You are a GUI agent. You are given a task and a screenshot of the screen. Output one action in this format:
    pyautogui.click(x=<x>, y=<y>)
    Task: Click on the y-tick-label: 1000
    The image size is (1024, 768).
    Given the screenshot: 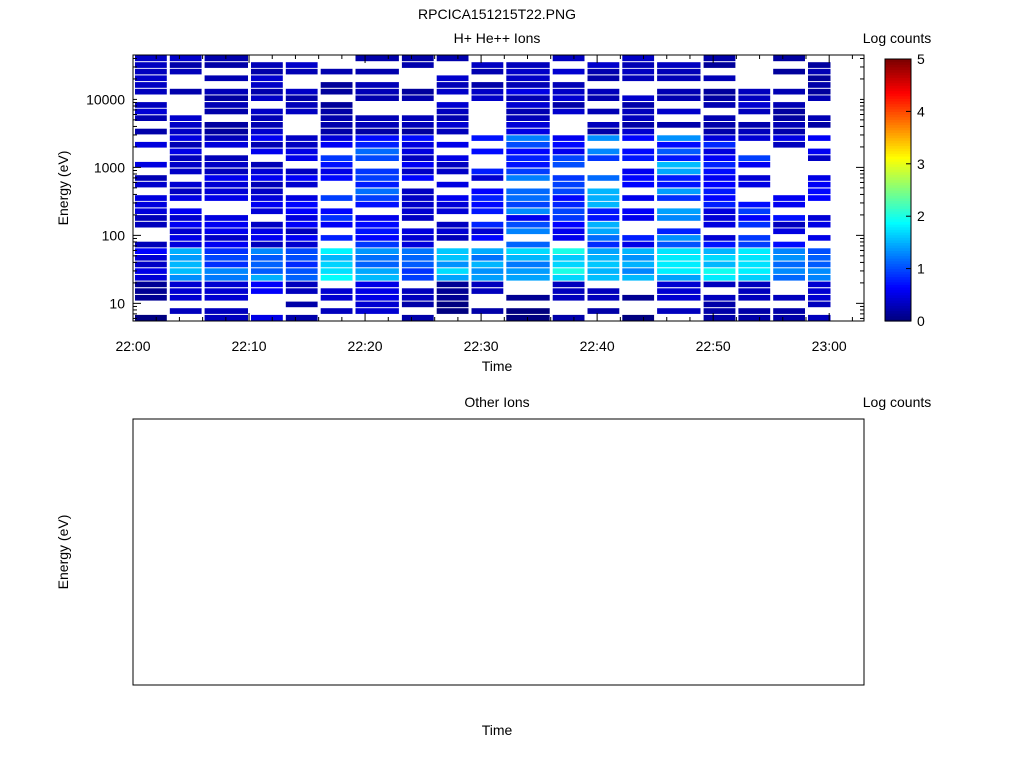 What is the action you would take?
    pyautogui.click(x=109, y=167)
    